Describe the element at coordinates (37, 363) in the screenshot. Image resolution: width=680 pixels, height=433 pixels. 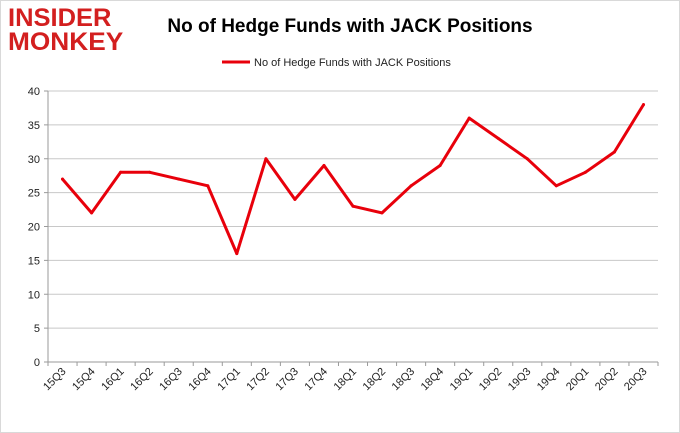
I see `y-tick-label: 0` at that location.